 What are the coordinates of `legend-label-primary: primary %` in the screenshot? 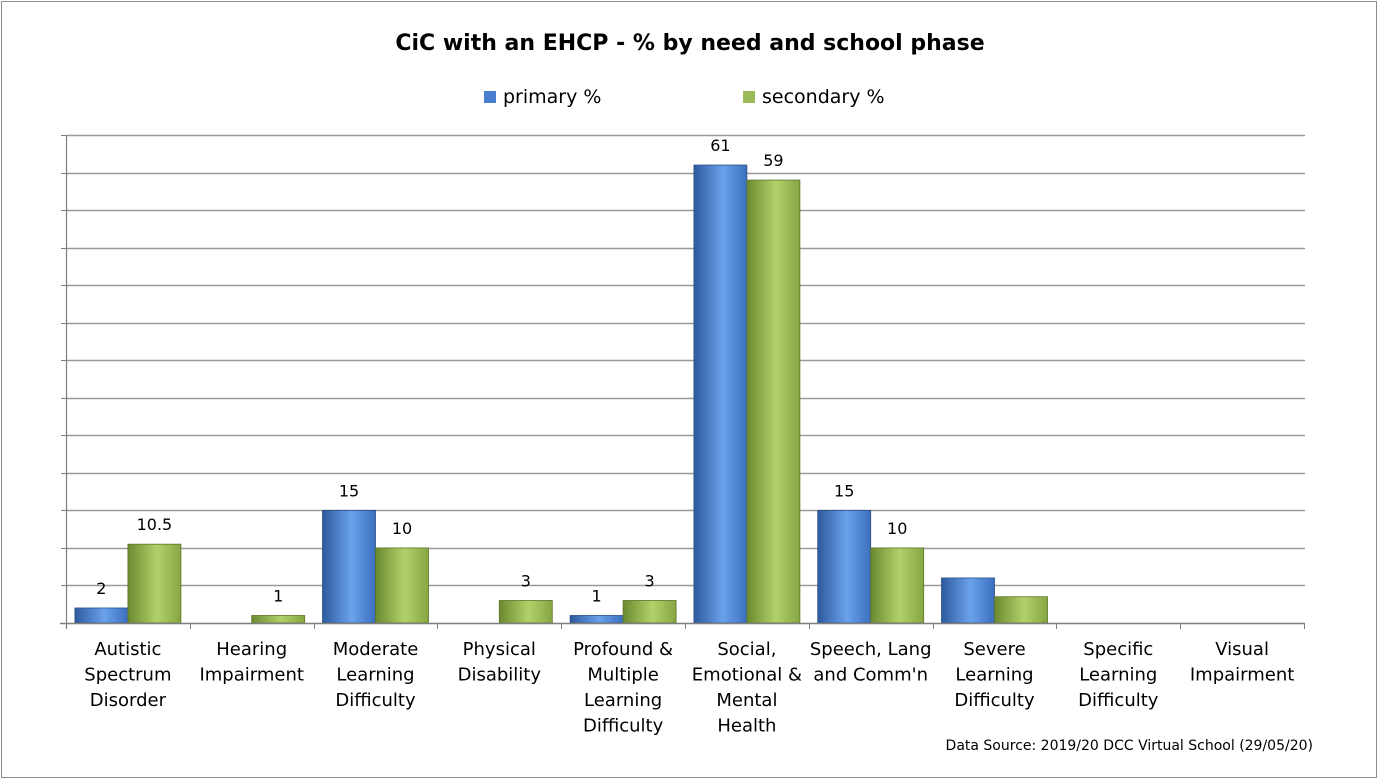 It's located at (552, 97).